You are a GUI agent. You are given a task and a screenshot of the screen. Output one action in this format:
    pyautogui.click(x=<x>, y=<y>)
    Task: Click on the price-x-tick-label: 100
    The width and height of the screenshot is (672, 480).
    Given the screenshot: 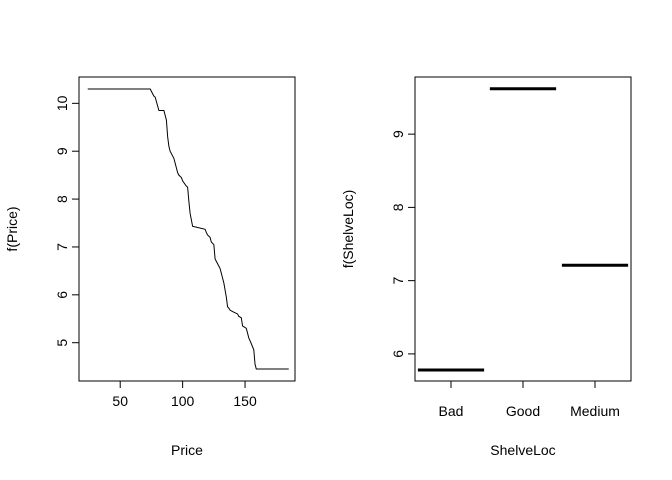 What is the action you would take?
    pyautogui.click(x=183, y=401)
    